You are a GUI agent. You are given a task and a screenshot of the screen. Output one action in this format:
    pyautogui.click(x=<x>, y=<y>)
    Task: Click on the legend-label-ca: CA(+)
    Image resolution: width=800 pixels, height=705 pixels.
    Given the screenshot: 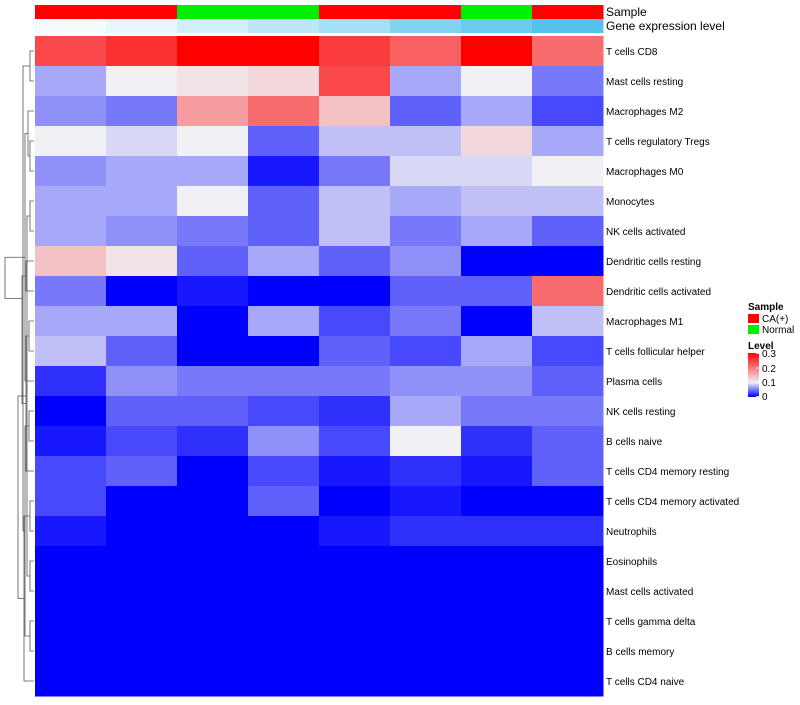 What is the action you would take?
    pyautogui.click(x=775, y=319)
    